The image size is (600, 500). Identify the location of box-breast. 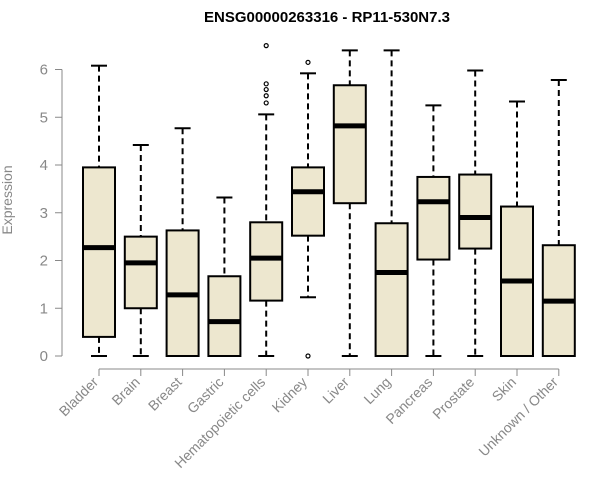
(182, 242).